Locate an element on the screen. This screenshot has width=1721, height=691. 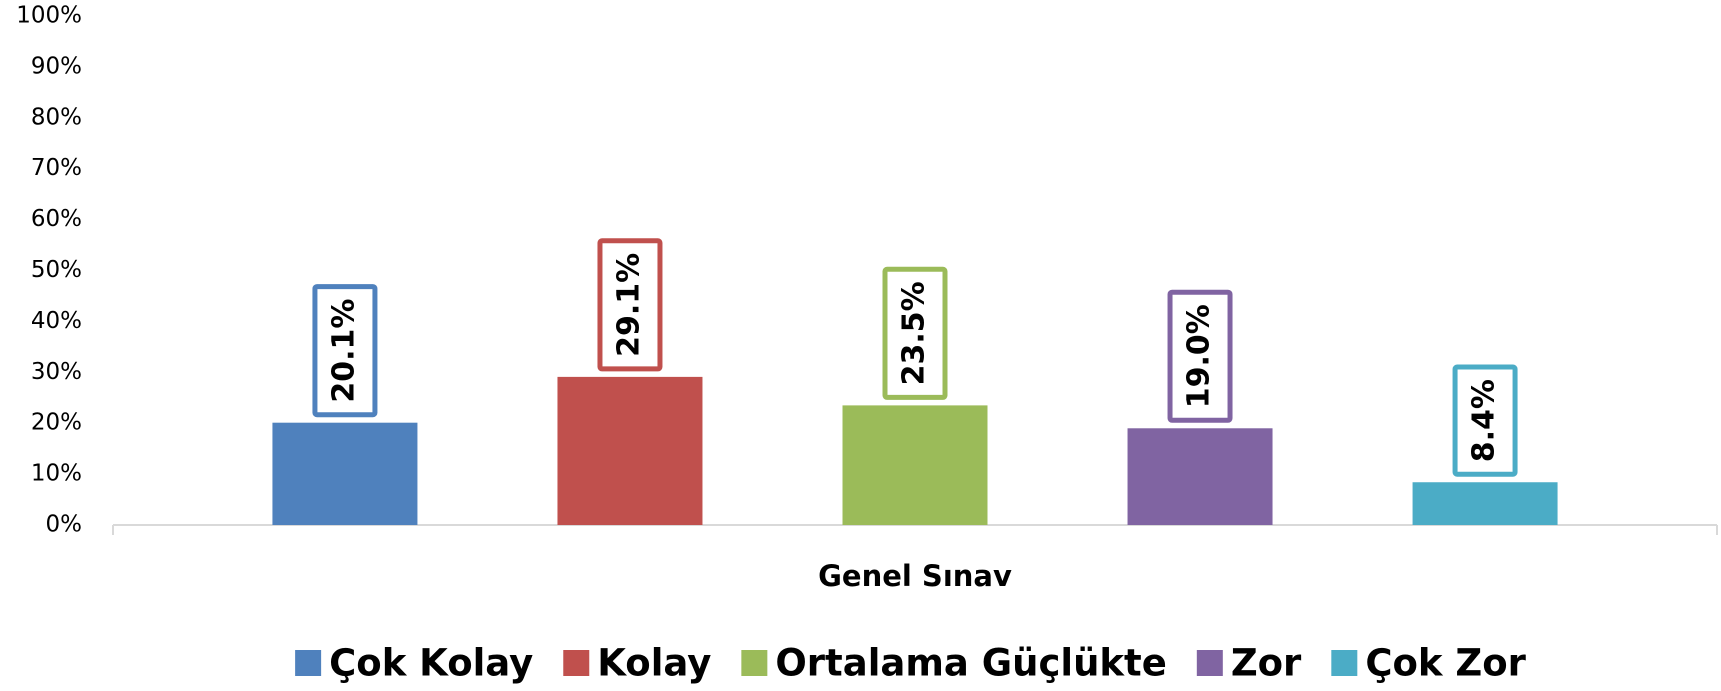
data-label: 20.1% is located at coordinates (345, 351).